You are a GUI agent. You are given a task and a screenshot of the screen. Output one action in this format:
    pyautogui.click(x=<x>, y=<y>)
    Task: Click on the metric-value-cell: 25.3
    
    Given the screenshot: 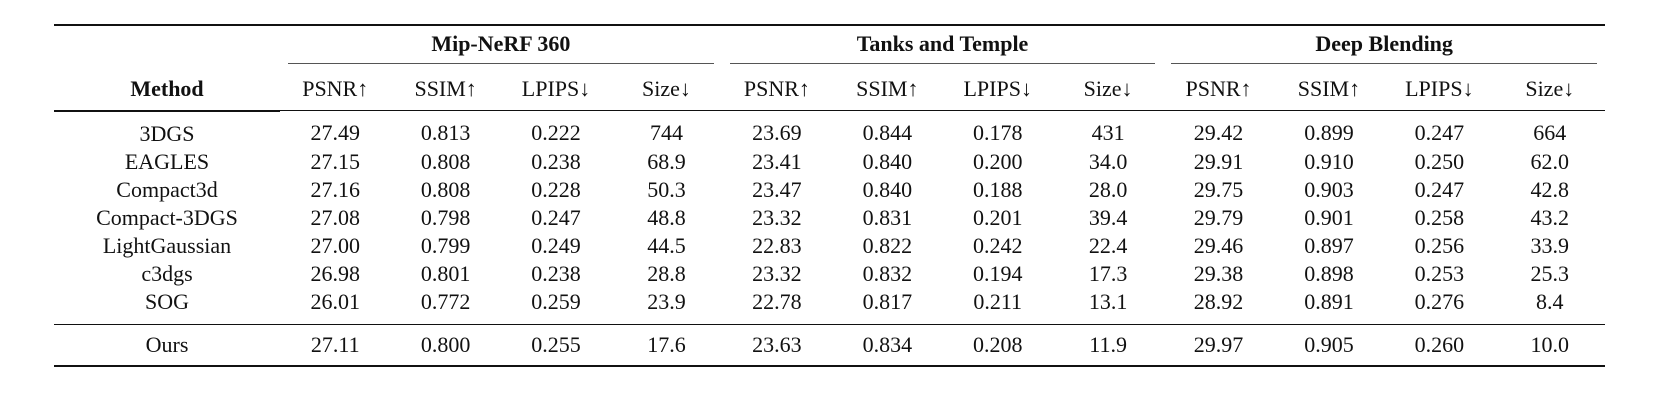 What is the action you would take?
    pyautogui.click(x=1550, y=273)
    